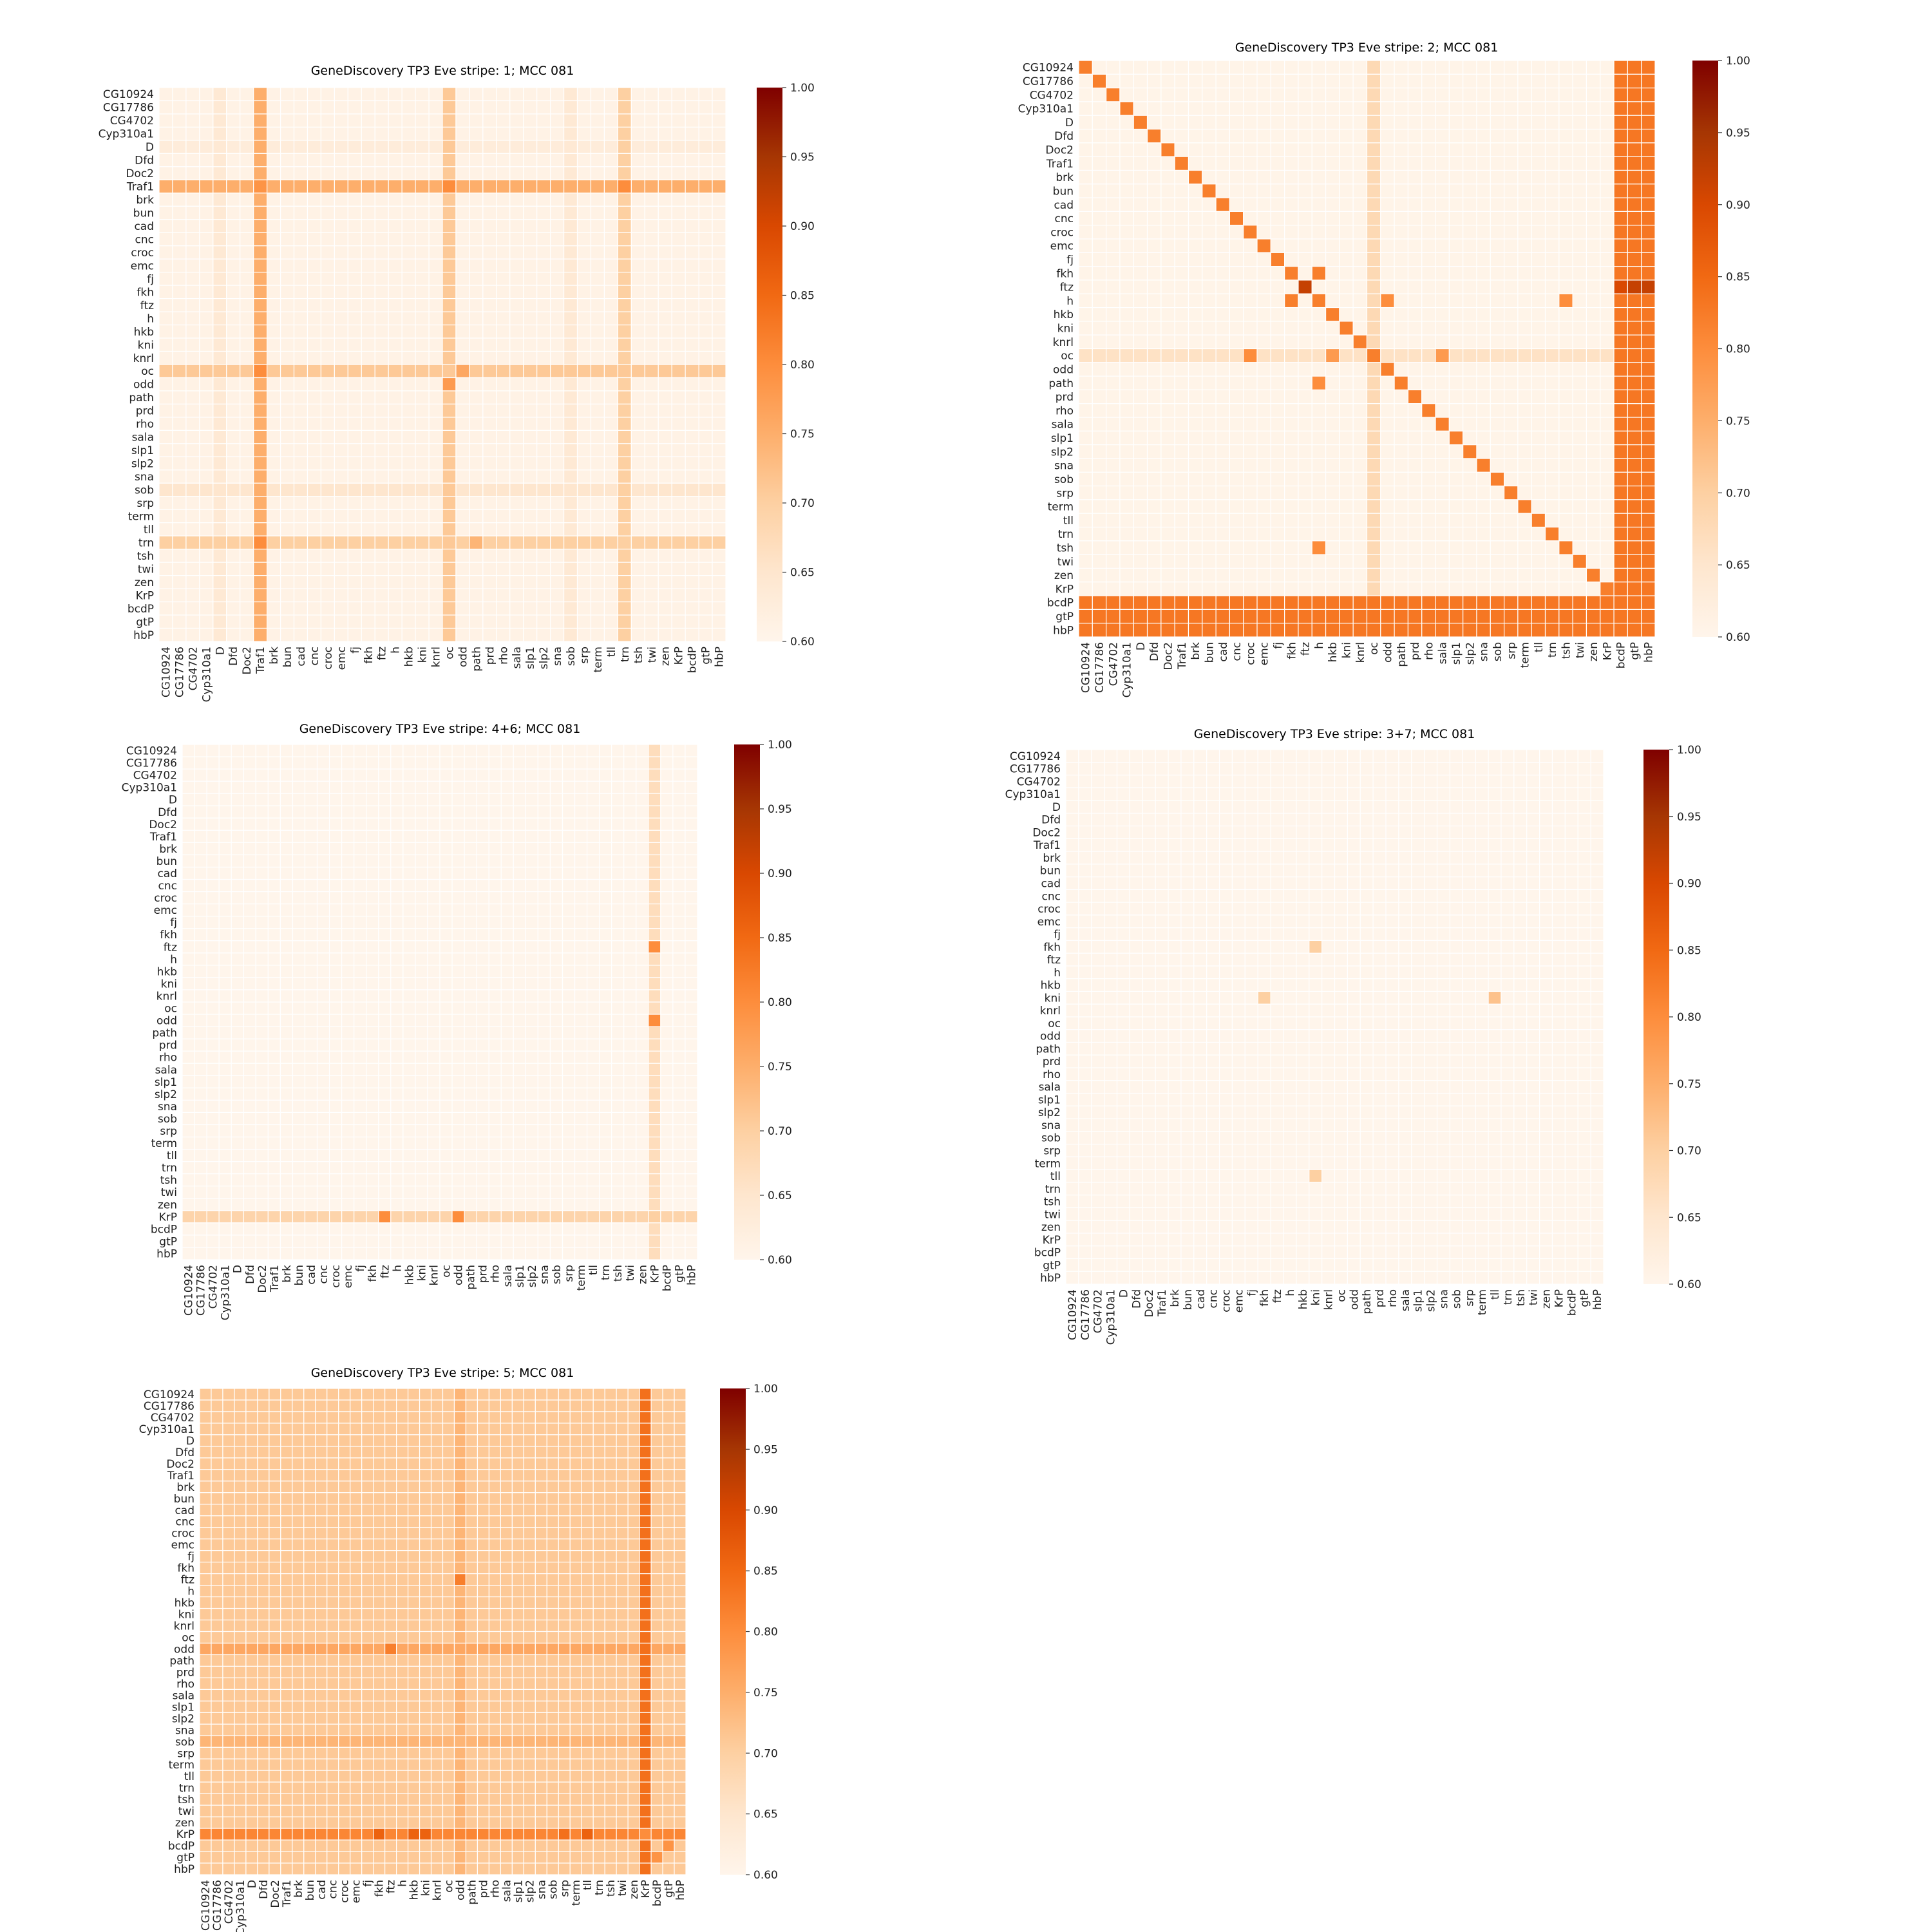 The height and width of the screenshot is (1932, 1932). Describe the element at coordinates (1705, 349) in the screenshot. I see `colorbar` at that location.